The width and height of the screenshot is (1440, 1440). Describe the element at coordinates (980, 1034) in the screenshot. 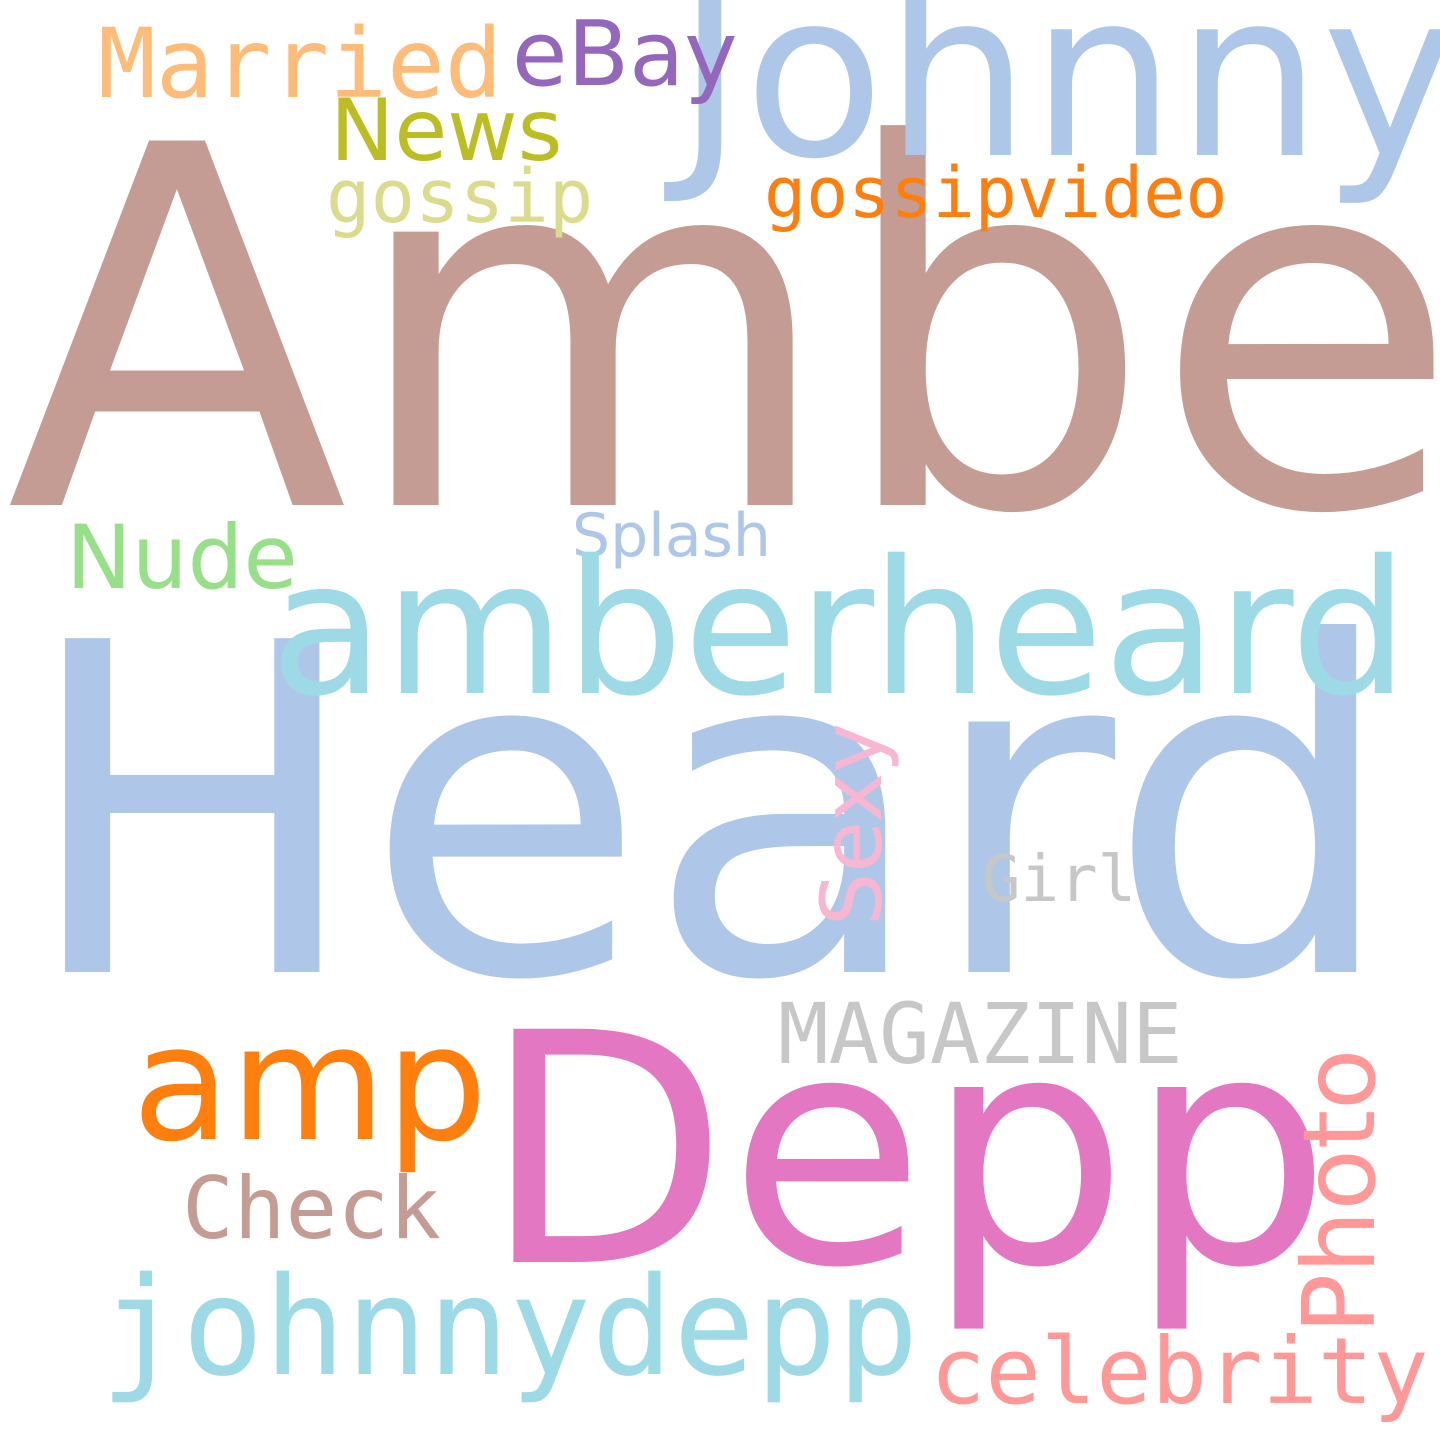

I see `word-magazine: MAGAZINE` at that location.